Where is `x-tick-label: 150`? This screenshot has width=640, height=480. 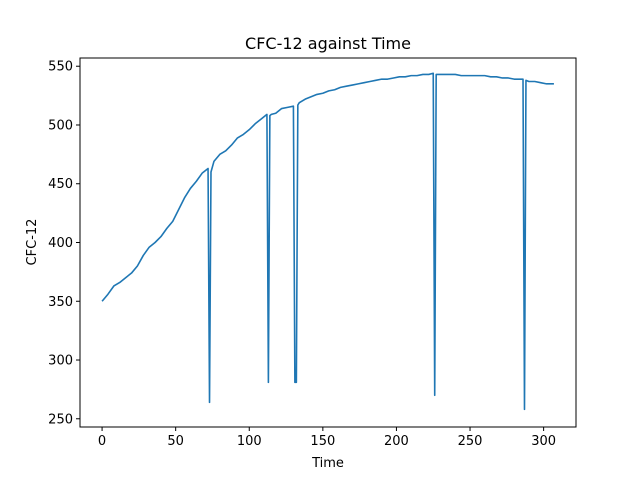 x-tick-label: 150 is located at coordinates (322, 441).